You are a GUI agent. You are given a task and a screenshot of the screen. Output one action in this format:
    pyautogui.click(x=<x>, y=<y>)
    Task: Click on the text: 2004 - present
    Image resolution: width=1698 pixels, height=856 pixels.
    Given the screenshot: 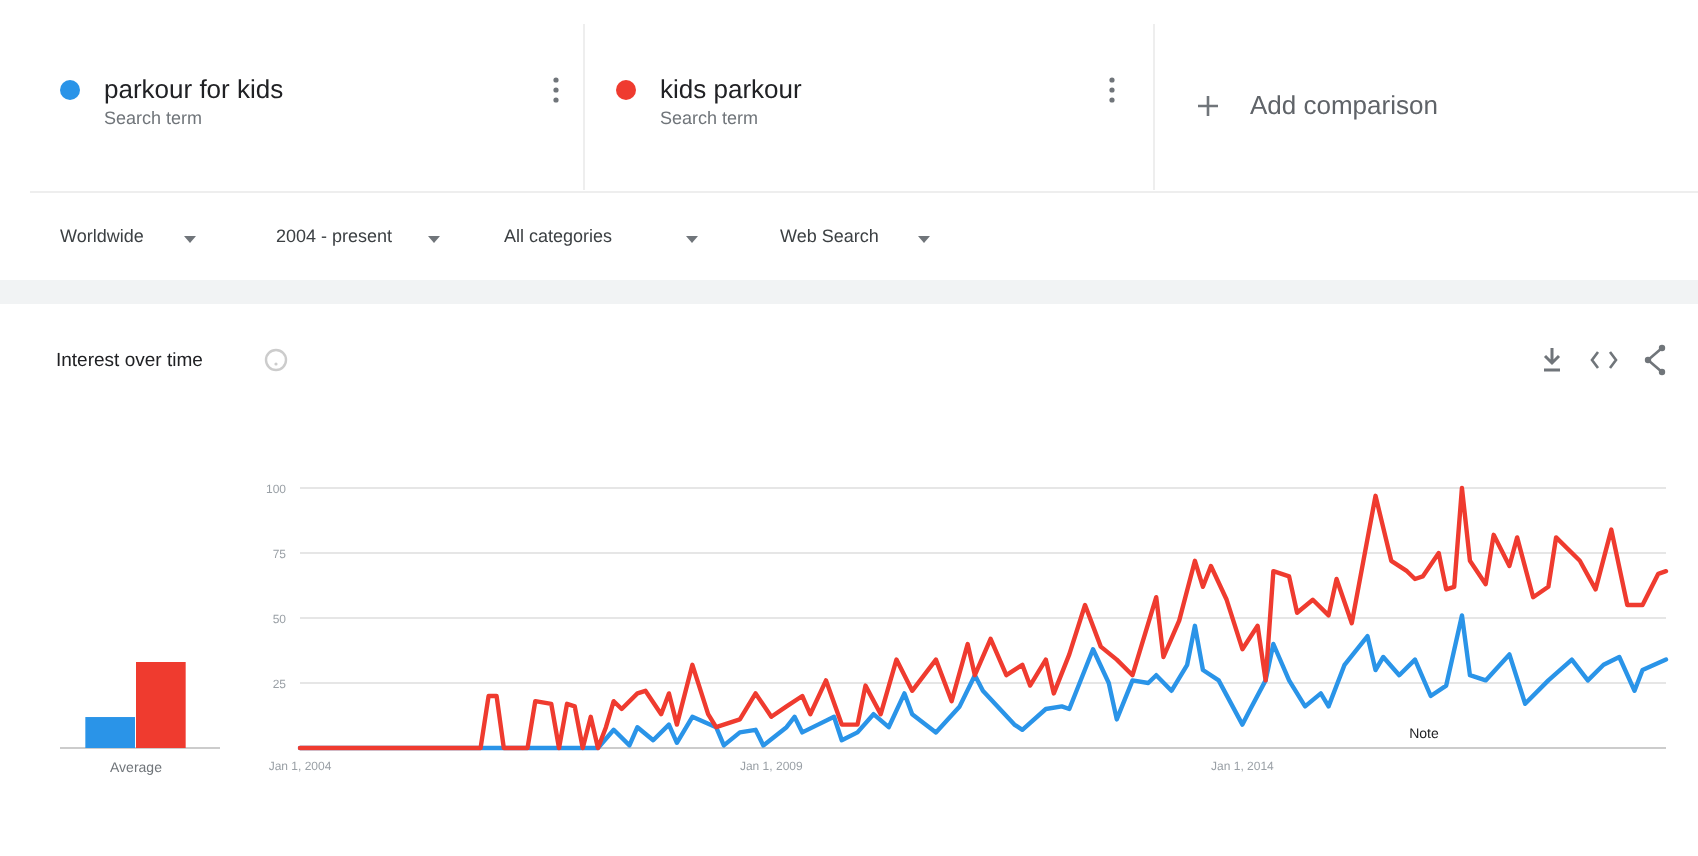 What is the action you would take?
    pyautogui.click(x=335, y=236)
    